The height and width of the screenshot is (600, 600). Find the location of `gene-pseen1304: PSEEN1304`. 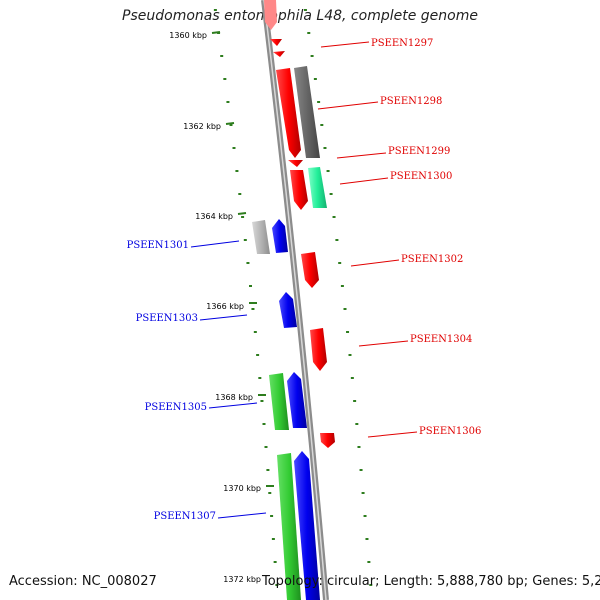

gene-pseen1304: PSEEN1304 is located at coordinates (391, 349).